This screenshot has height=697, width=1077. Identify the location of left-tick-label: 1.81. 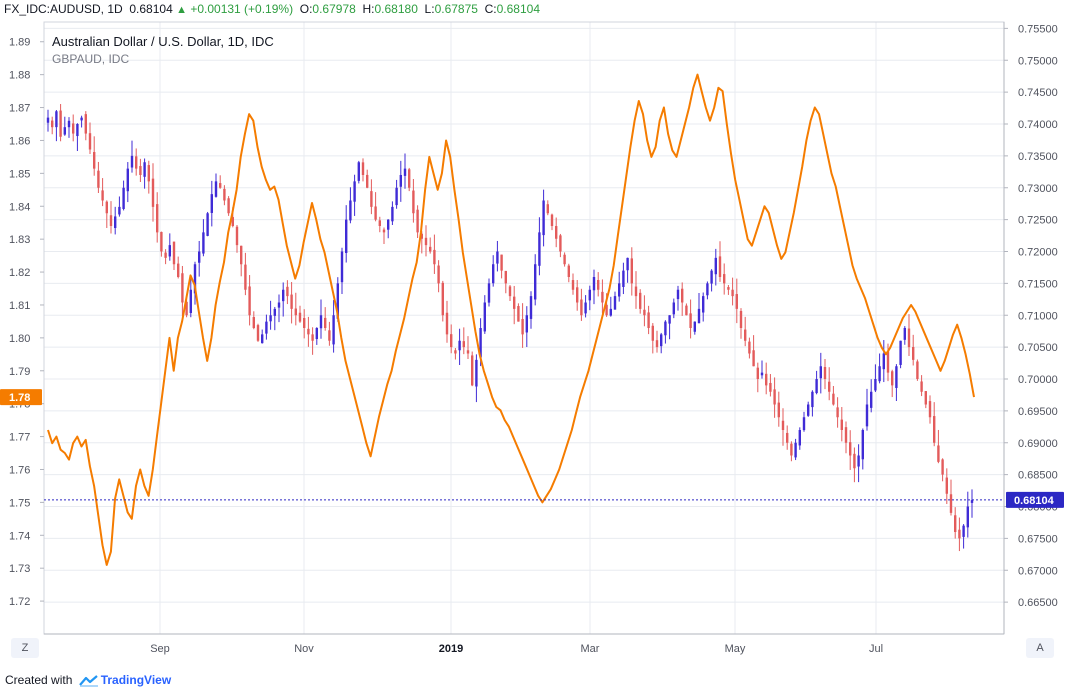
(19, 306).